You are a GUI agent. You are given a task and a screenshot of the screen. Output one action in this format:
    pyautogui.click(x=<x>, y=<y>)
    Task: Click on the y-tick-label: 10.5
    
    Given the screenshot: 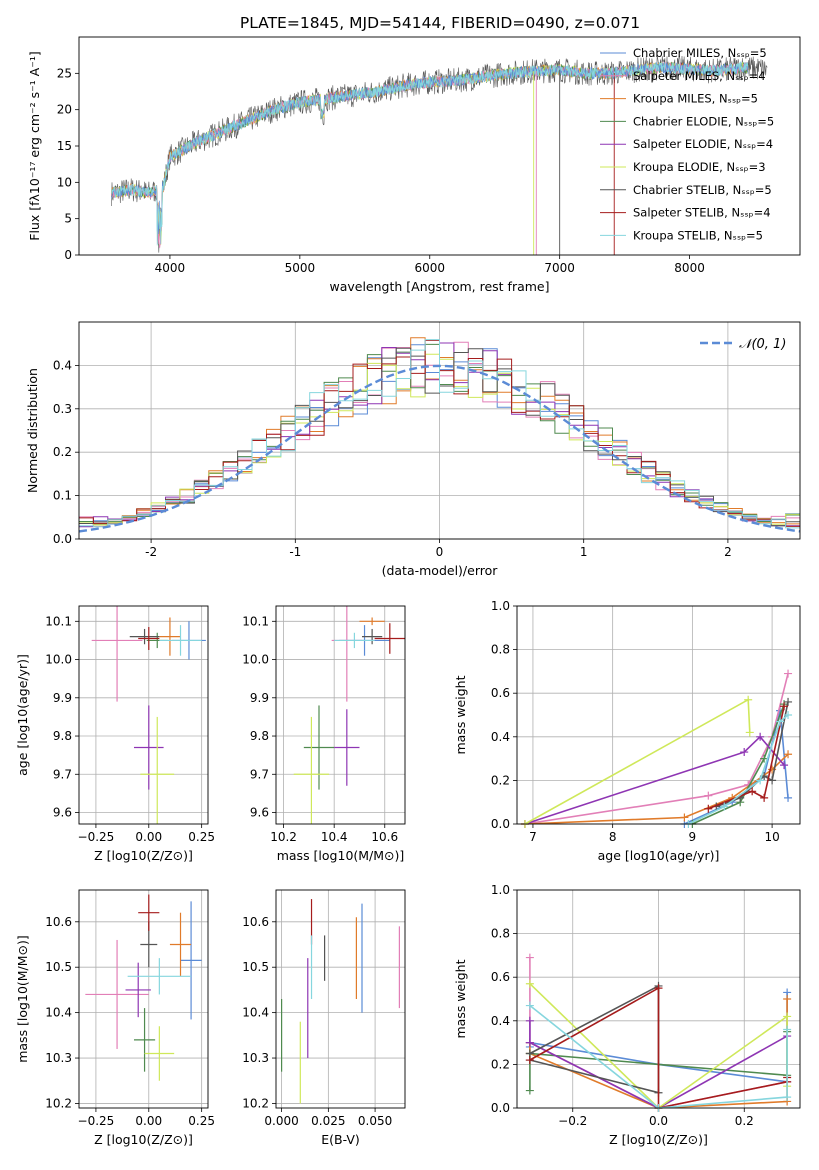 What is the action you would take?
    pyautogui.click(x=58, y=967)
    